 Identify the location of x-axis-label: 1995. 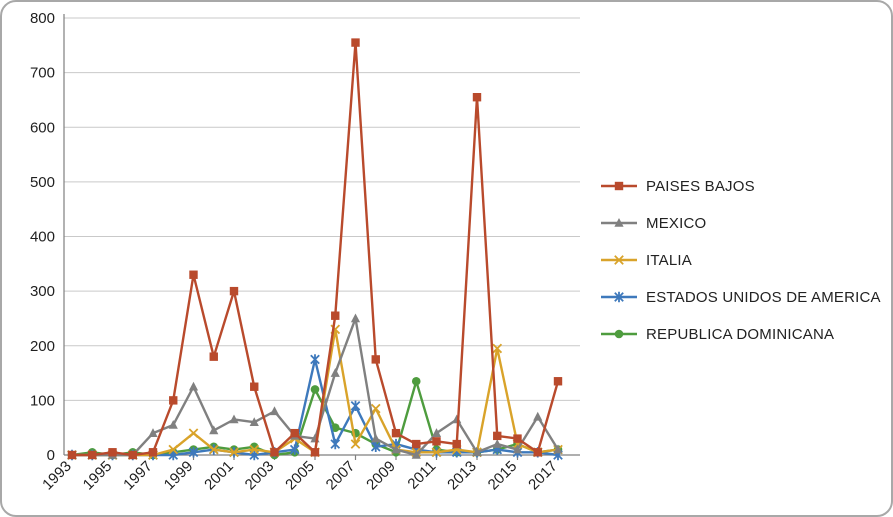
(98, 476).